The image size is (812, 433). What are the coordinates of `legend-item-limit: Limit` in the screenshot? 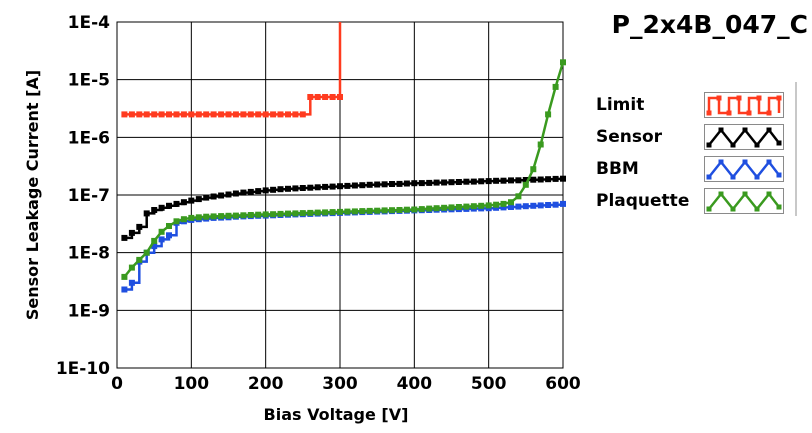 It's located at (682, 104).